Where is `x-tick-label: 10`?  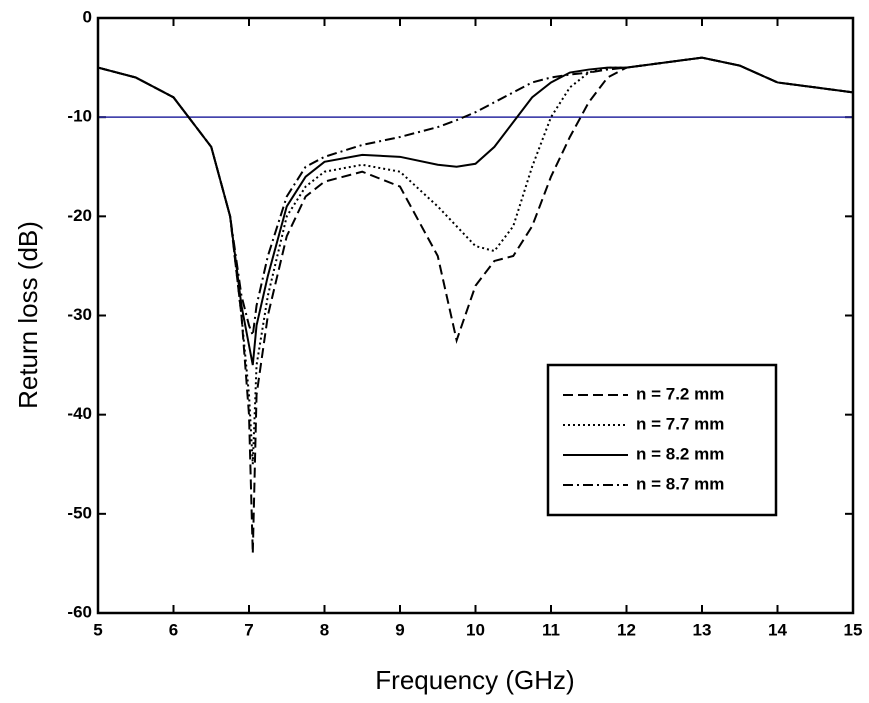
x-tick-label: 10 is located at coordinates (475, 629).